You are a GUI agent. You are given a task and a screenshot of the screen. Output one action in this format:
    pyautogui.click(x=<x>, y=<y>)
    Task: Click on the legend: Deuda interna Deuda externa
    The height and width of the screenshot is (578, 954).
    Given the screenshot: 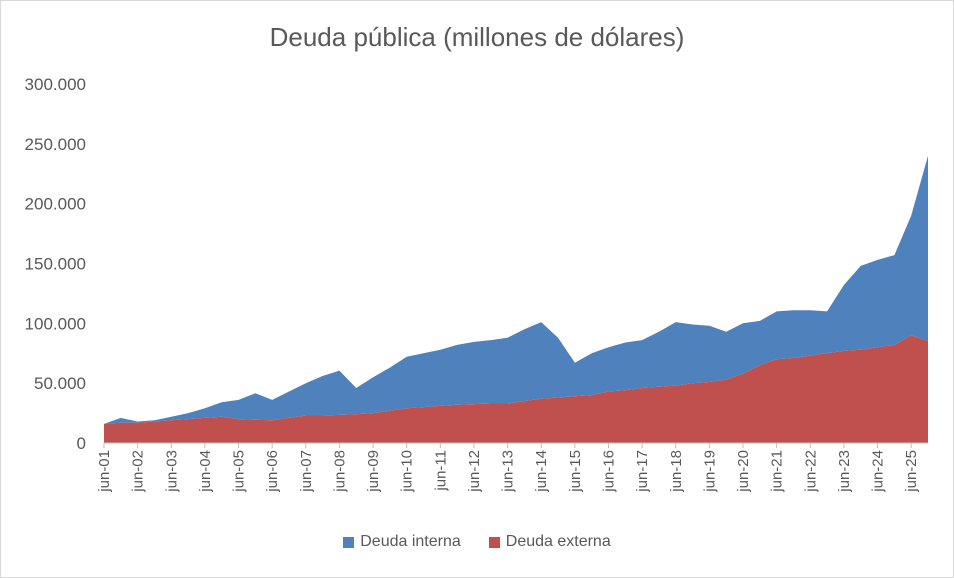 What is the action you would take?
    pyautogui.click(x=477, y=542)
    